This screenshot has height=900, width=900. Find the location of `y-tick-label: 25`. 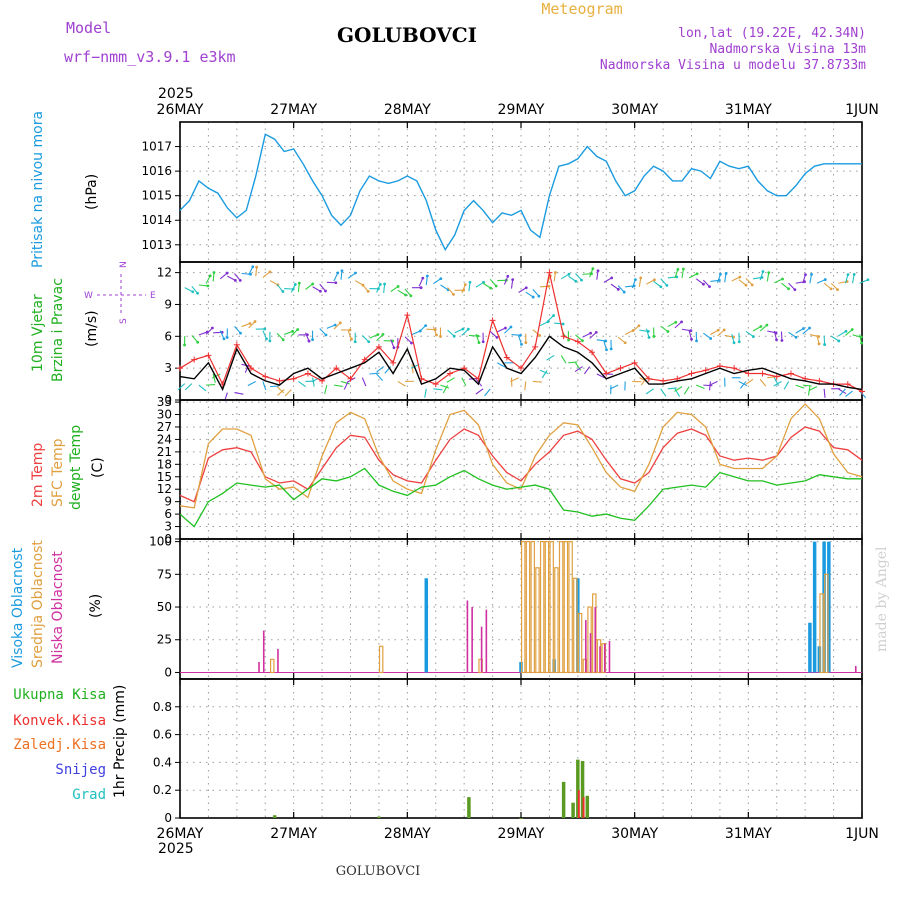

y-tick-label: 25 is located at coordinates (164, 640).